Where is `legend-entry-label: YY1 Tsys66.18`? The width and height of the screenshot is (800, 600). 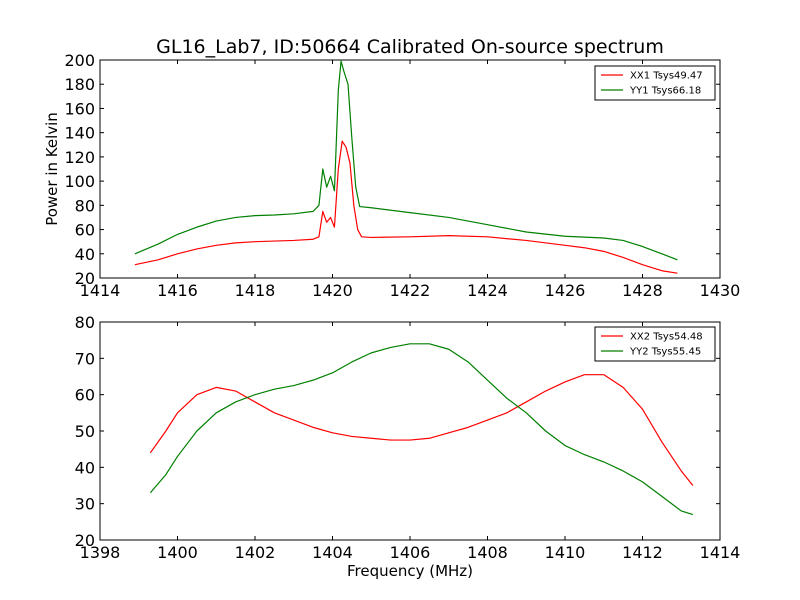
legend-entry-label: YY1 Tsys66.18 is located at coordinates (665, 91).